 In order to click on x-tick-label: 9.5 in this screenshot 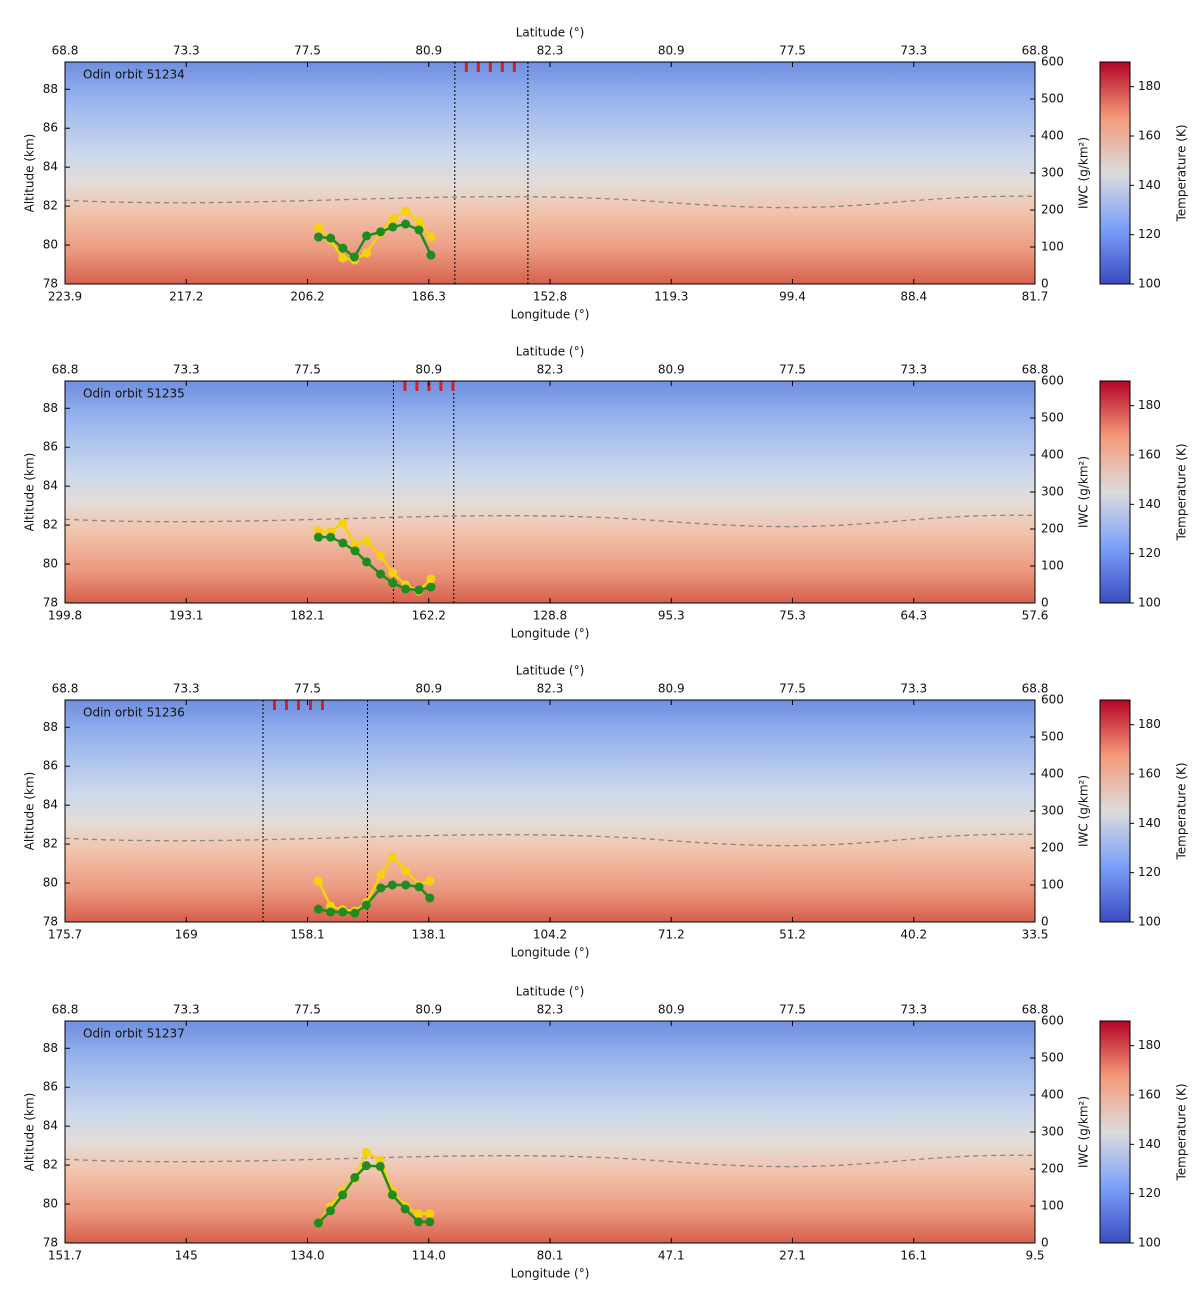, I will do `click(1034, 1256)`.